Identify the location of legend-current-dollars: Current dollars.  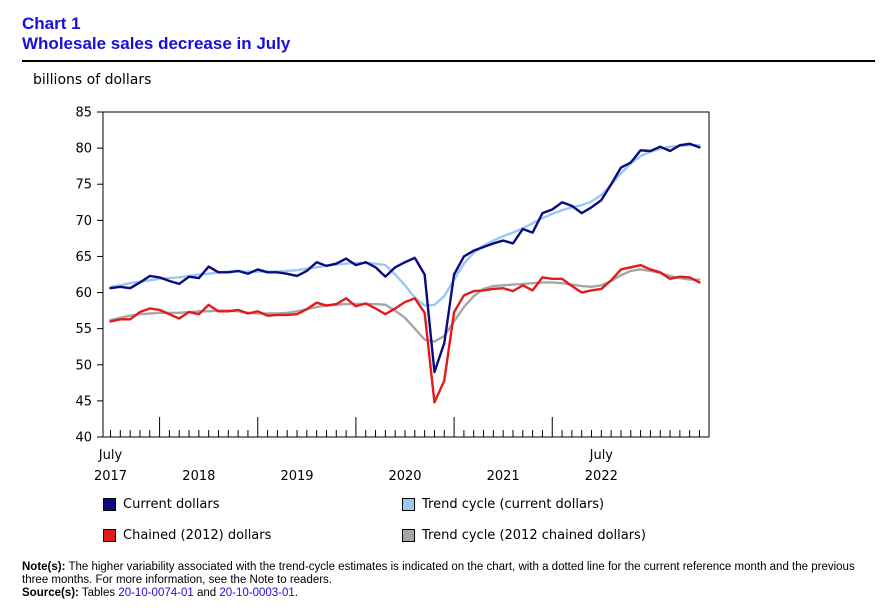
(161, 504).